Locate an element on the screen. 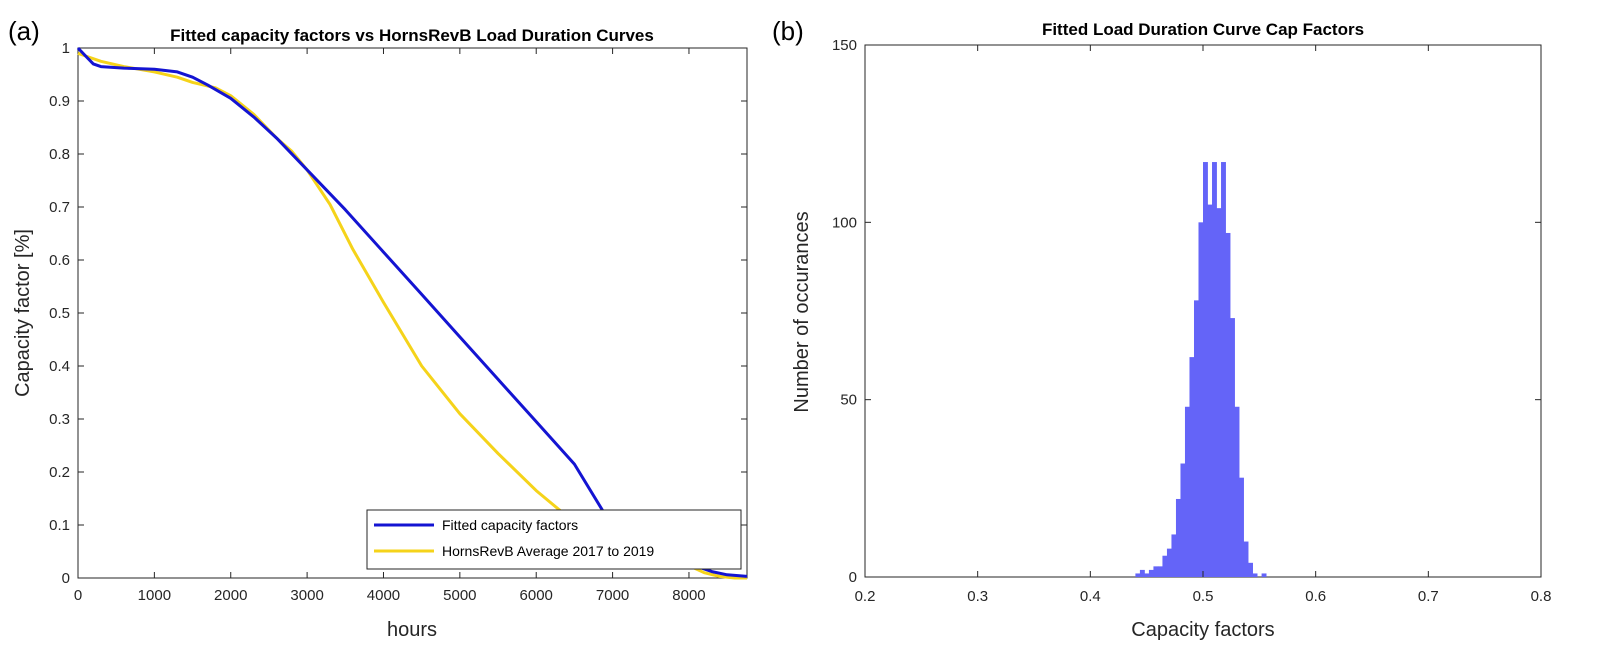  chart-a-xtick-label: 0 is located at coordinates (78, 595).